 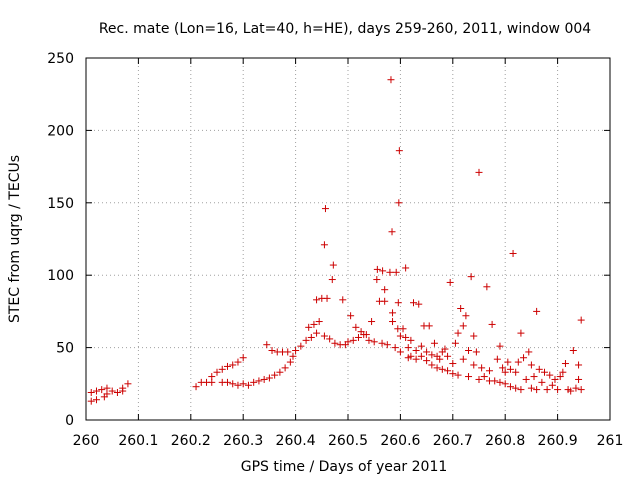 I want to click on x-axis-label: GPS time / Days of year 2011, so click(x=344, y=467).